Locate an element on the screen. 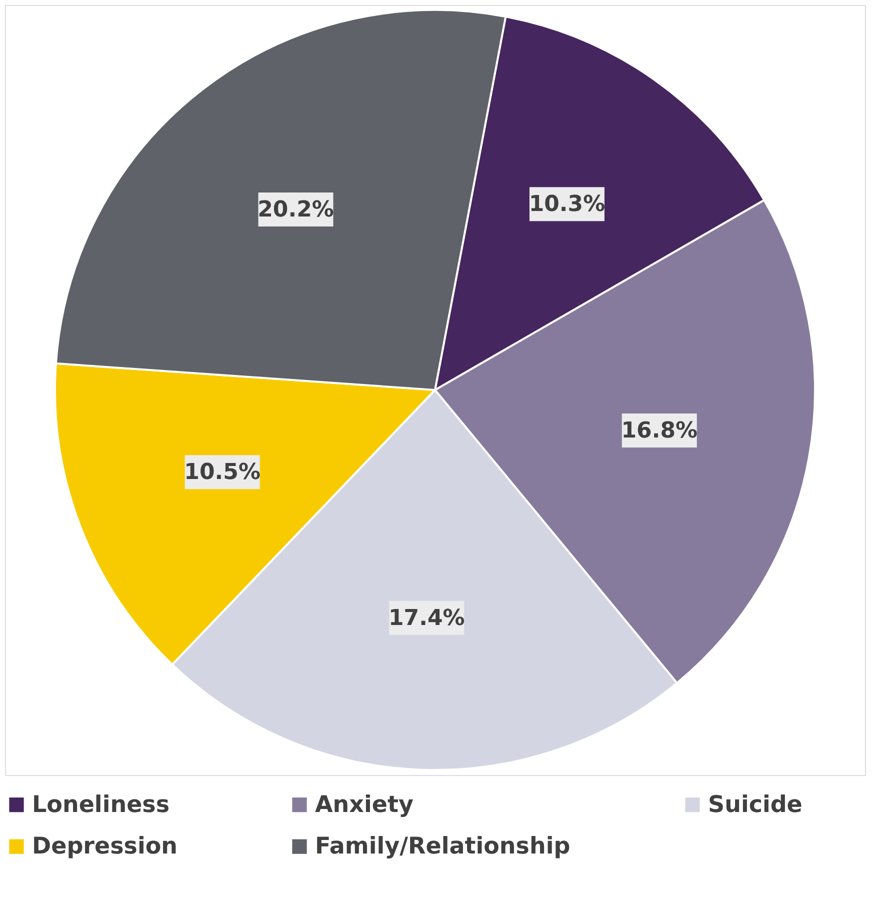 The image size is (894, 899). data-label: 10.3% is located at coordinates (567, 205).